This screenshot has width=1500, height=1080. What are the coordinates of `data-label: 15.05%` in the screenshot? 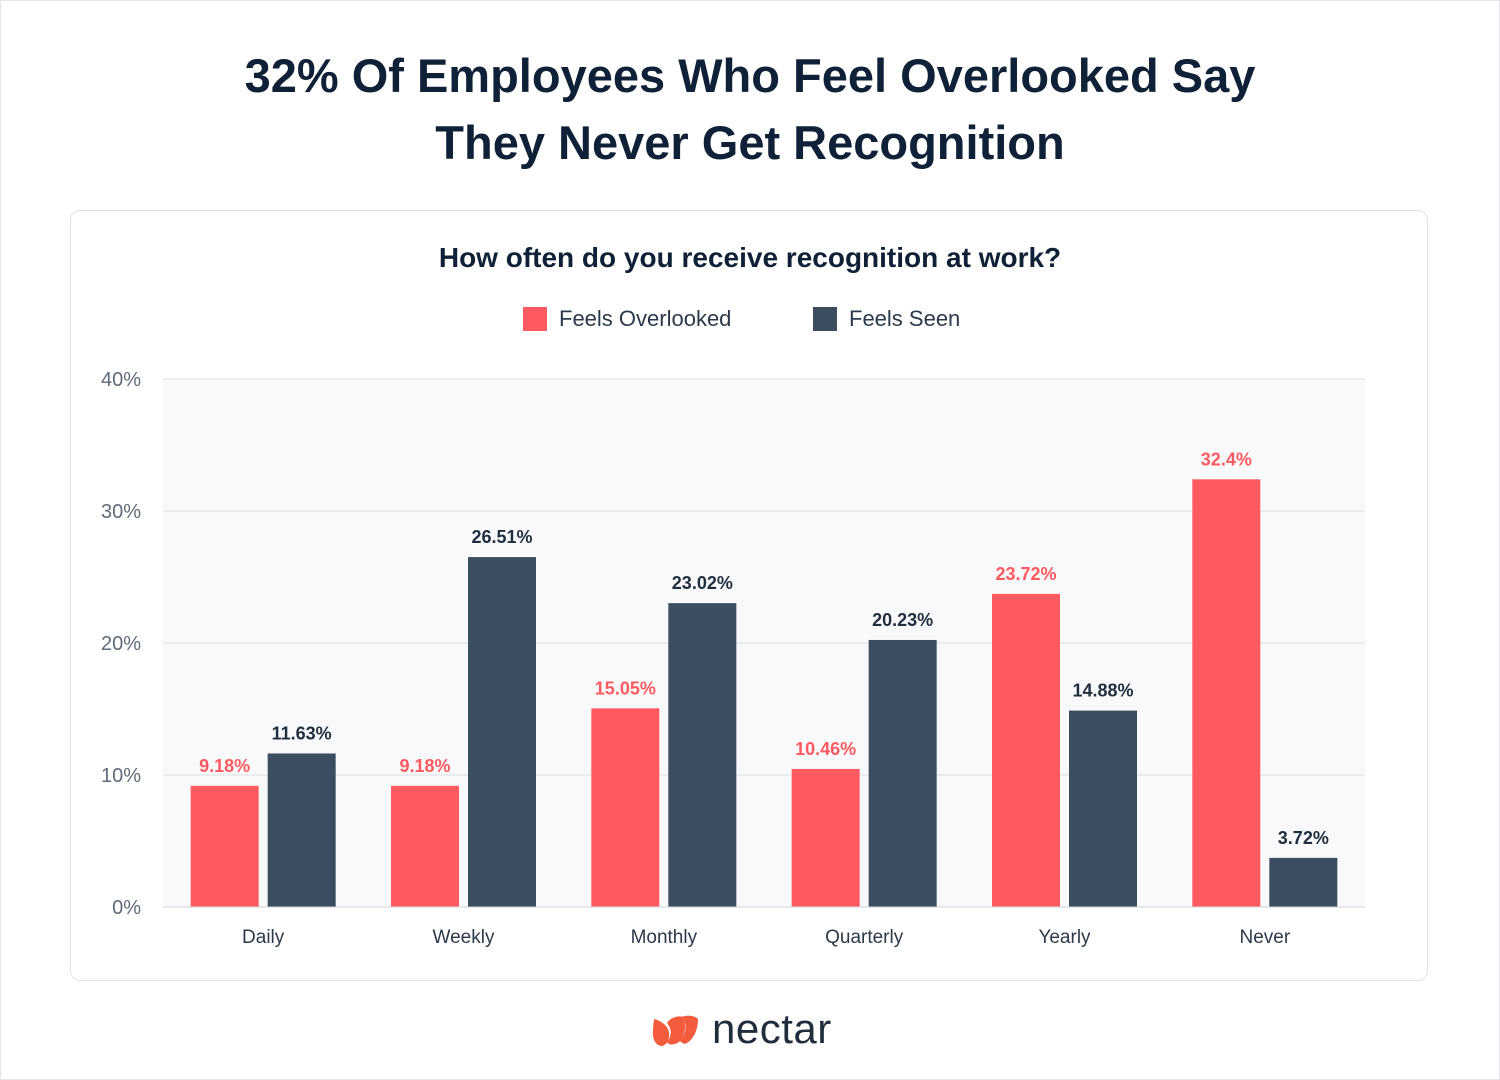 It's located at (625, 688).